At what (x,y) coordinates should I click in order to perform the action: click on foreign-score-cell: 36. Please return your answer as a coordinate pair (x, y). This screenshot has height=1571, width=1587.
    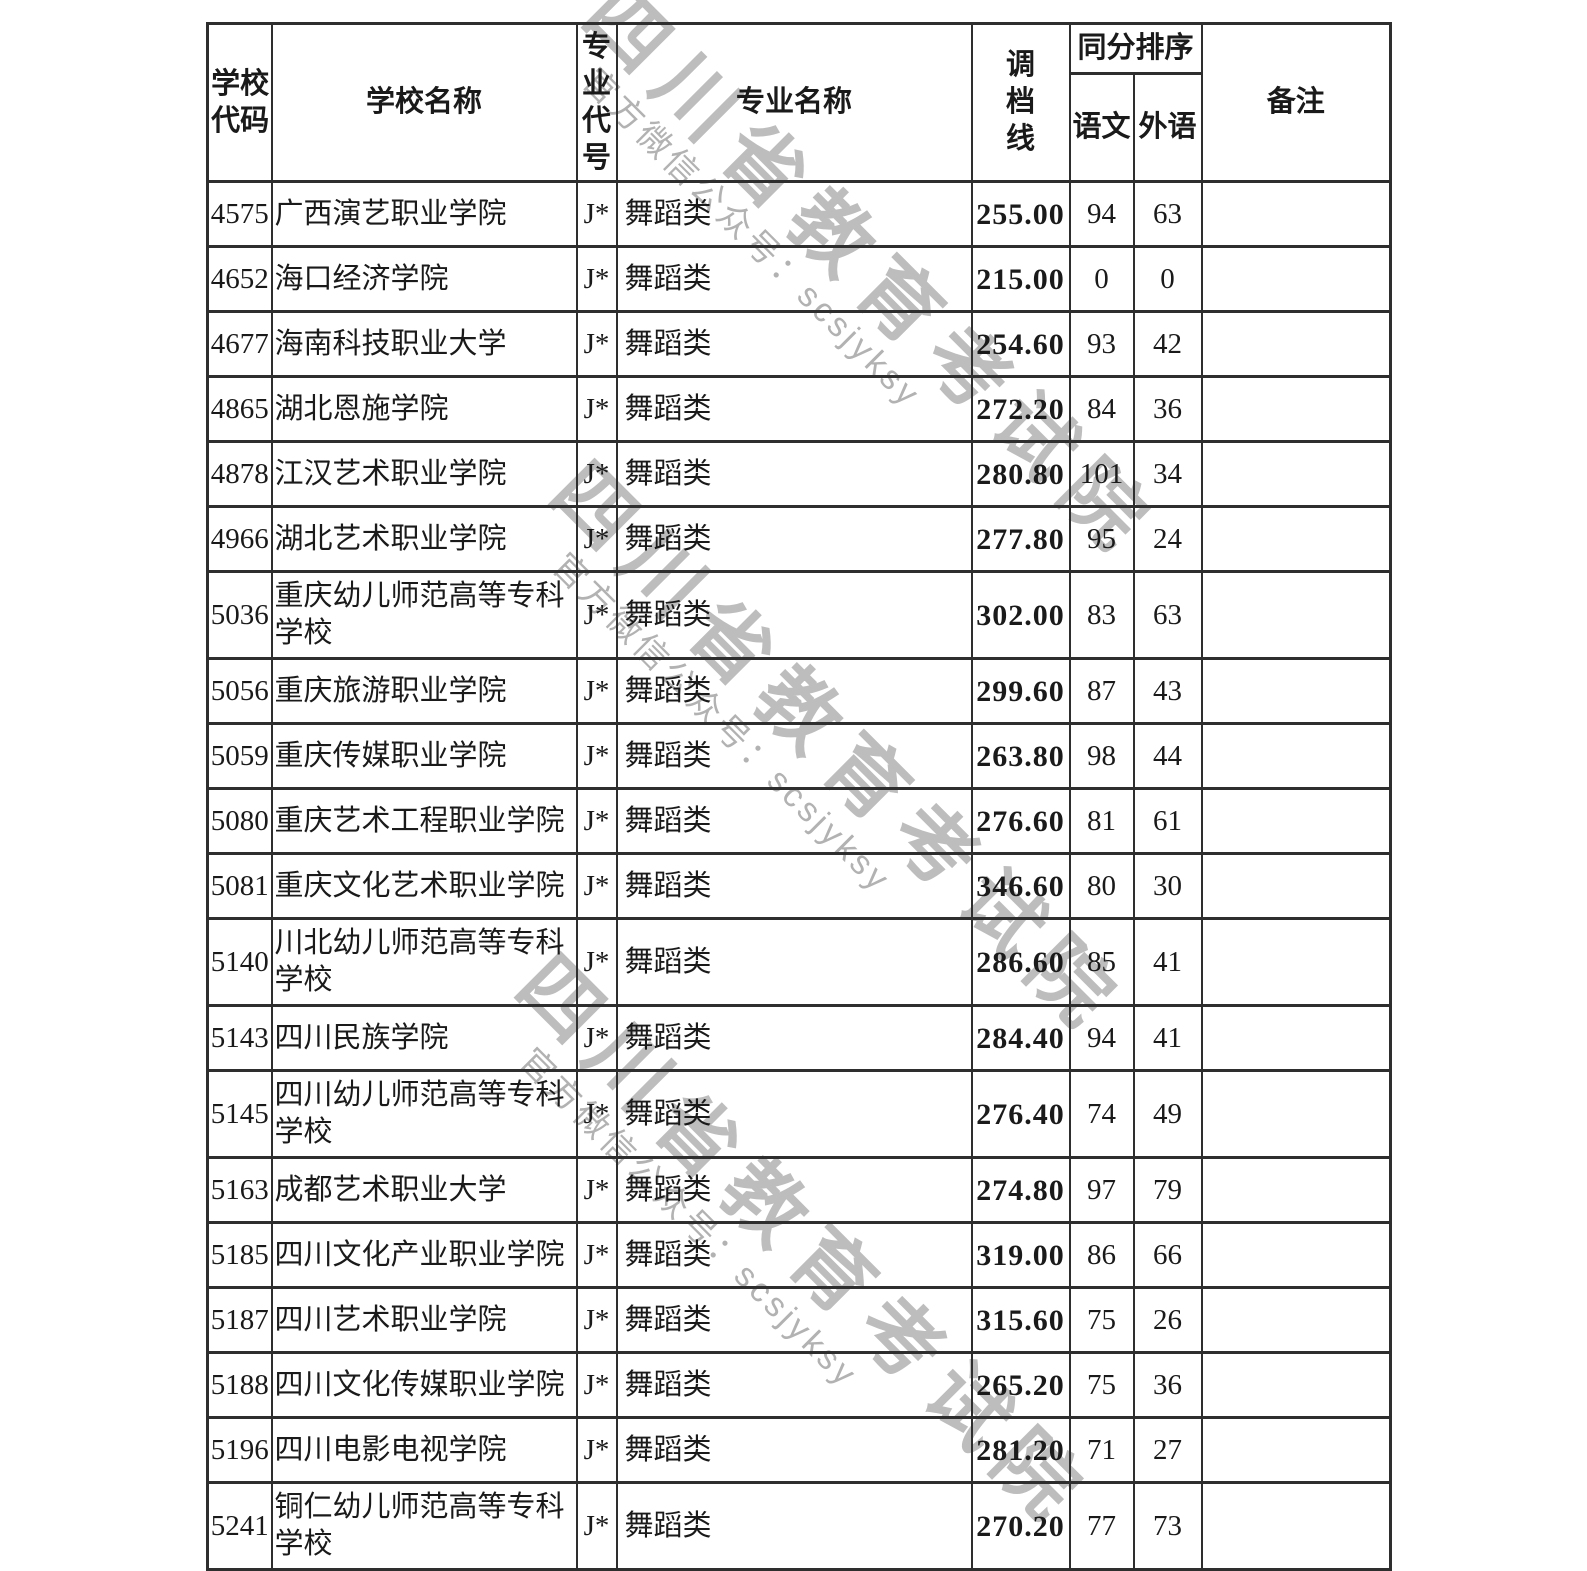
    Looking at the image, I should click on (1167, 409).